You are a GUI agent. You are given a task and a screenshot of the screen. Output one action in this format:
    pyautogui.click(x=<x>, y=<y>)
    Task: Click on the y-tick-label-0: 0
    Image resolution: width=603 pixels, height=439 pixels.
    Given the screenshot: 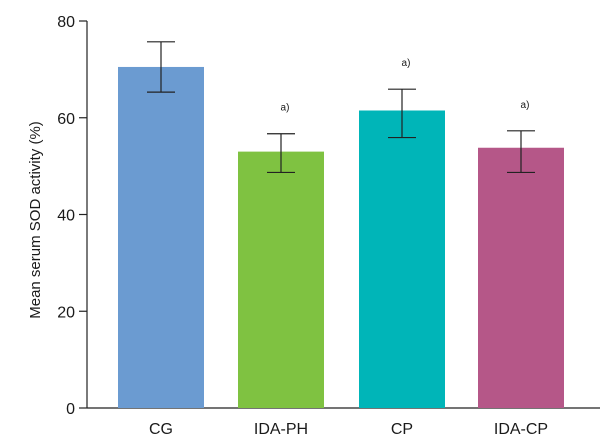 What is the action you would take?
    pyautogui.click(x=70, y=409)
    